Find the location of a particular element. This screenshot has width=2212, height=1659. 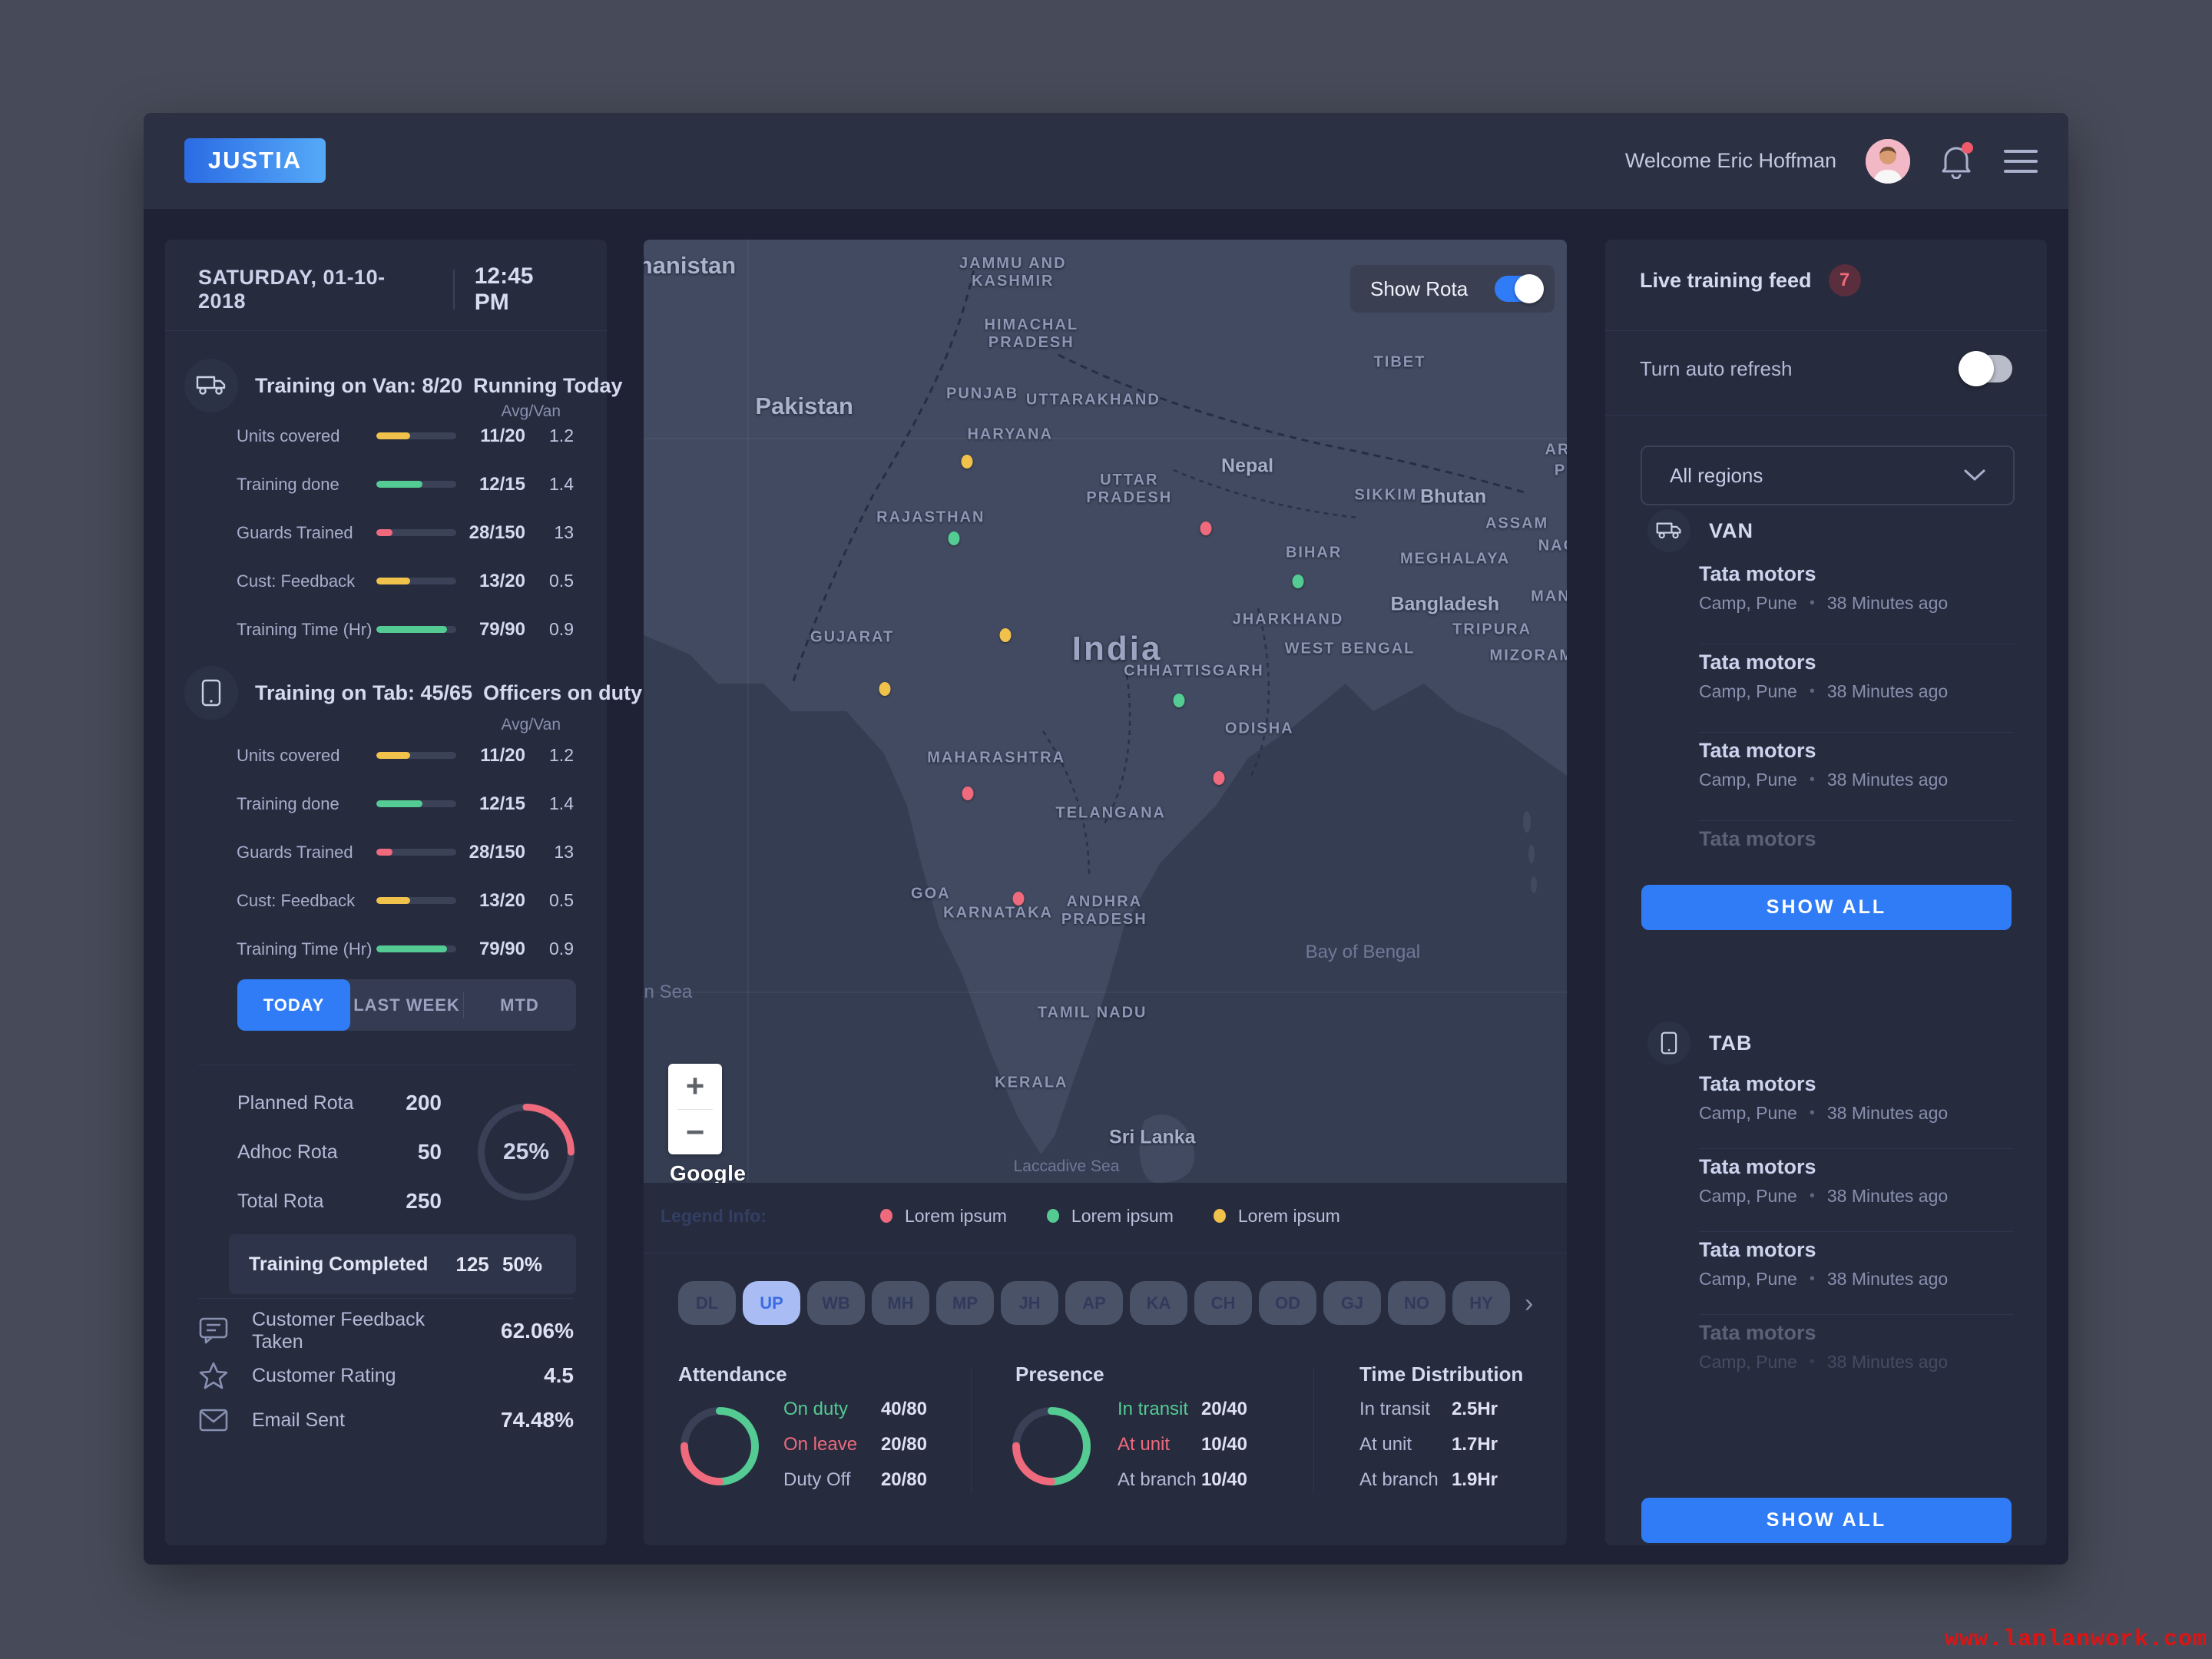

stat-row: On duty 40/80 is located at coordinates (855, 1409).